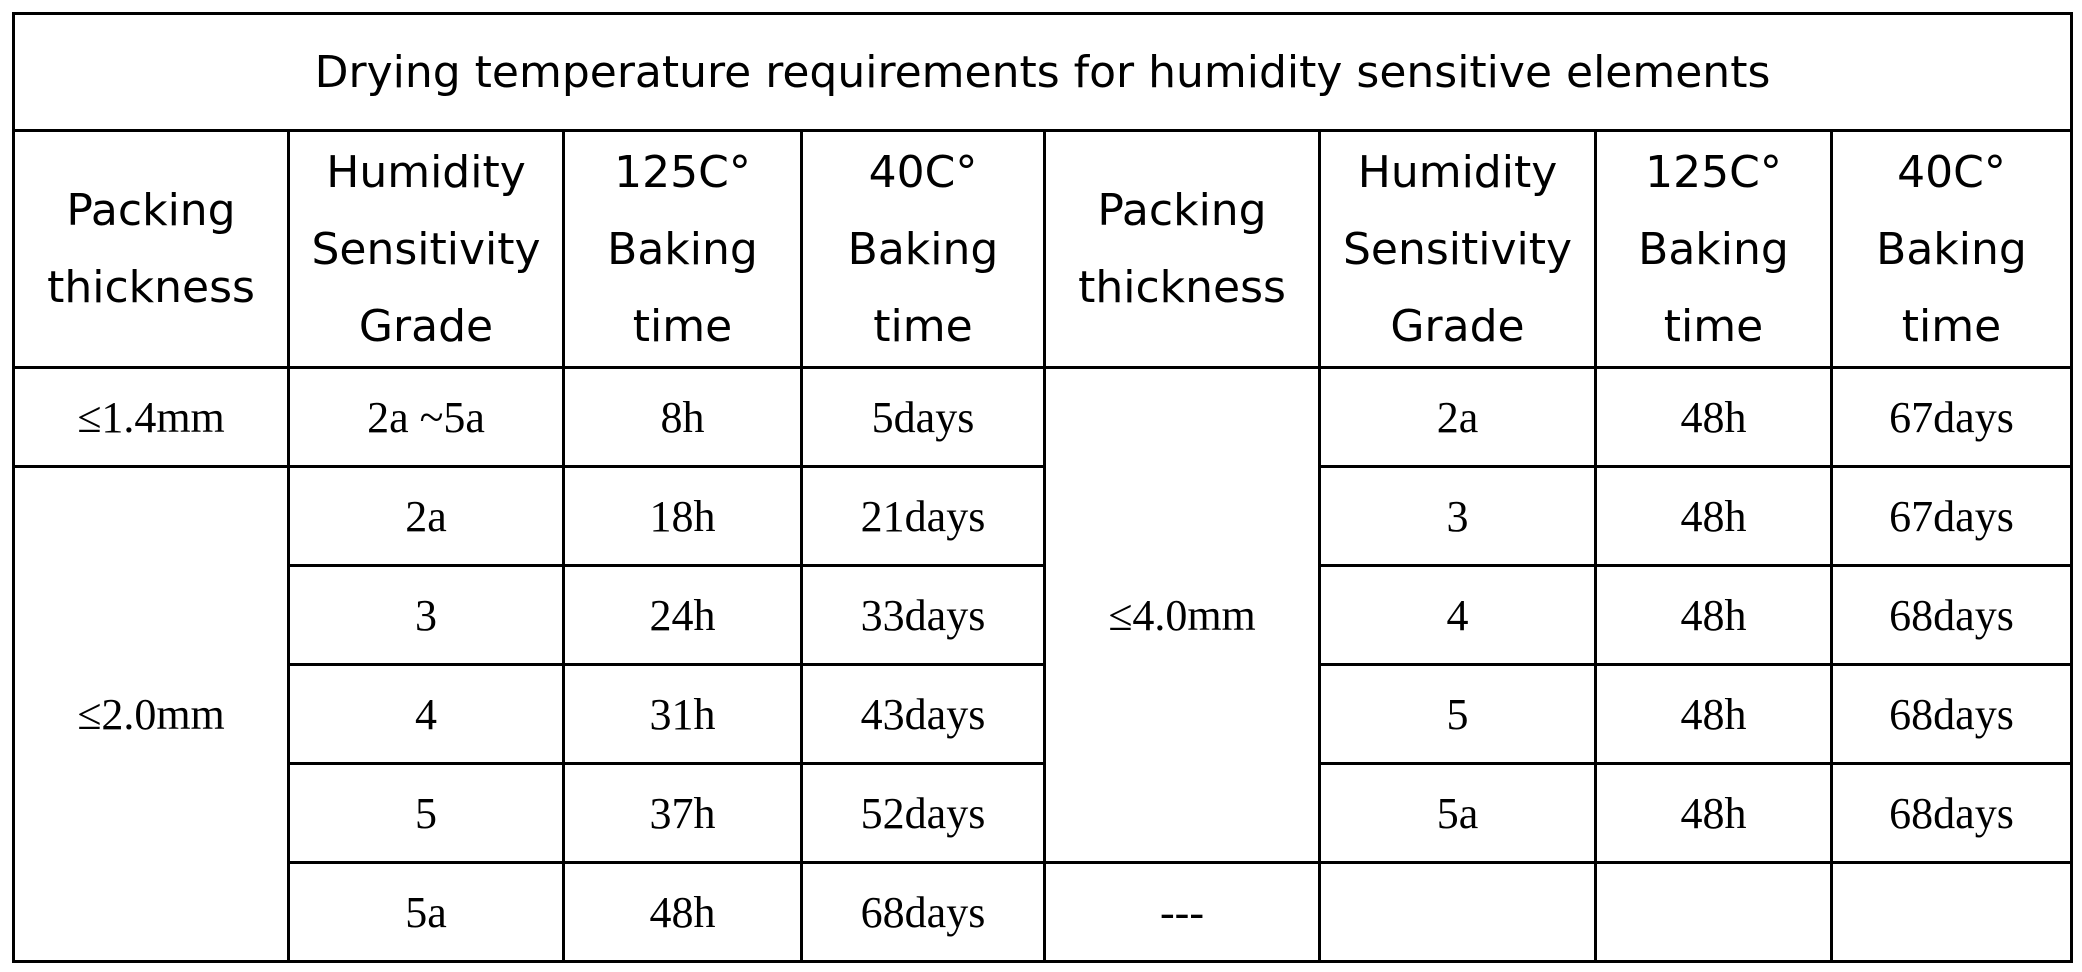 The height and width of the screenshot is (972, 2082). What do you see at coordinates (426, 417) in the screenshot?
I see `grade-cell: 2a ~5a` at bounding box center [426, 417].